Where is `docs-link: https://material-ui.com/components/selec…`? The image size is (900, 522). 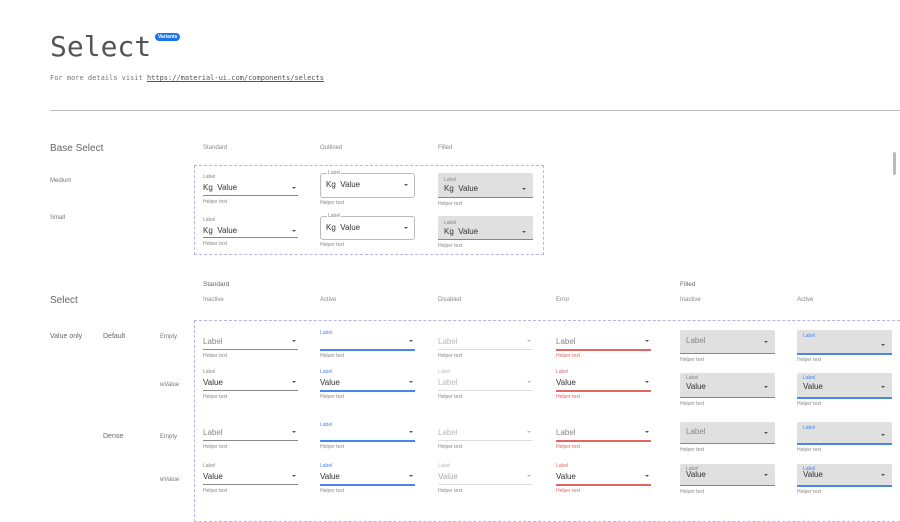 docs-link: https://material-ui.com/components/selec… is located at coordinates (235, 78).